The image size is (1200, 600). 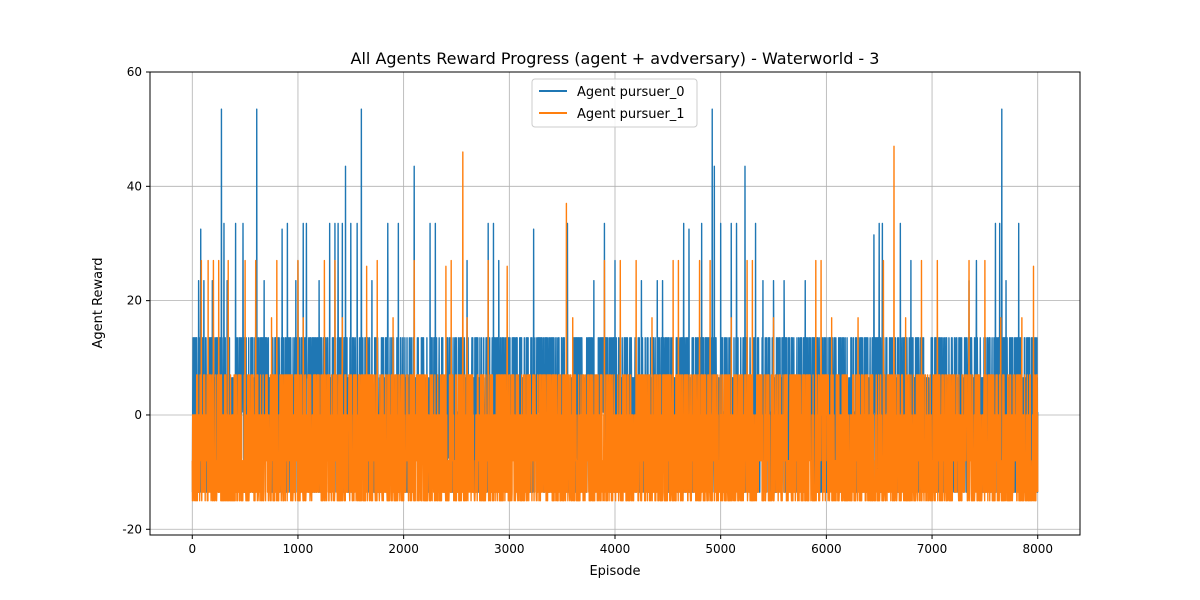 What do you see at coordinates (826, 549) in the screenshot?
I see `x-tick-label: 6000` at bounding box center [826, 549].